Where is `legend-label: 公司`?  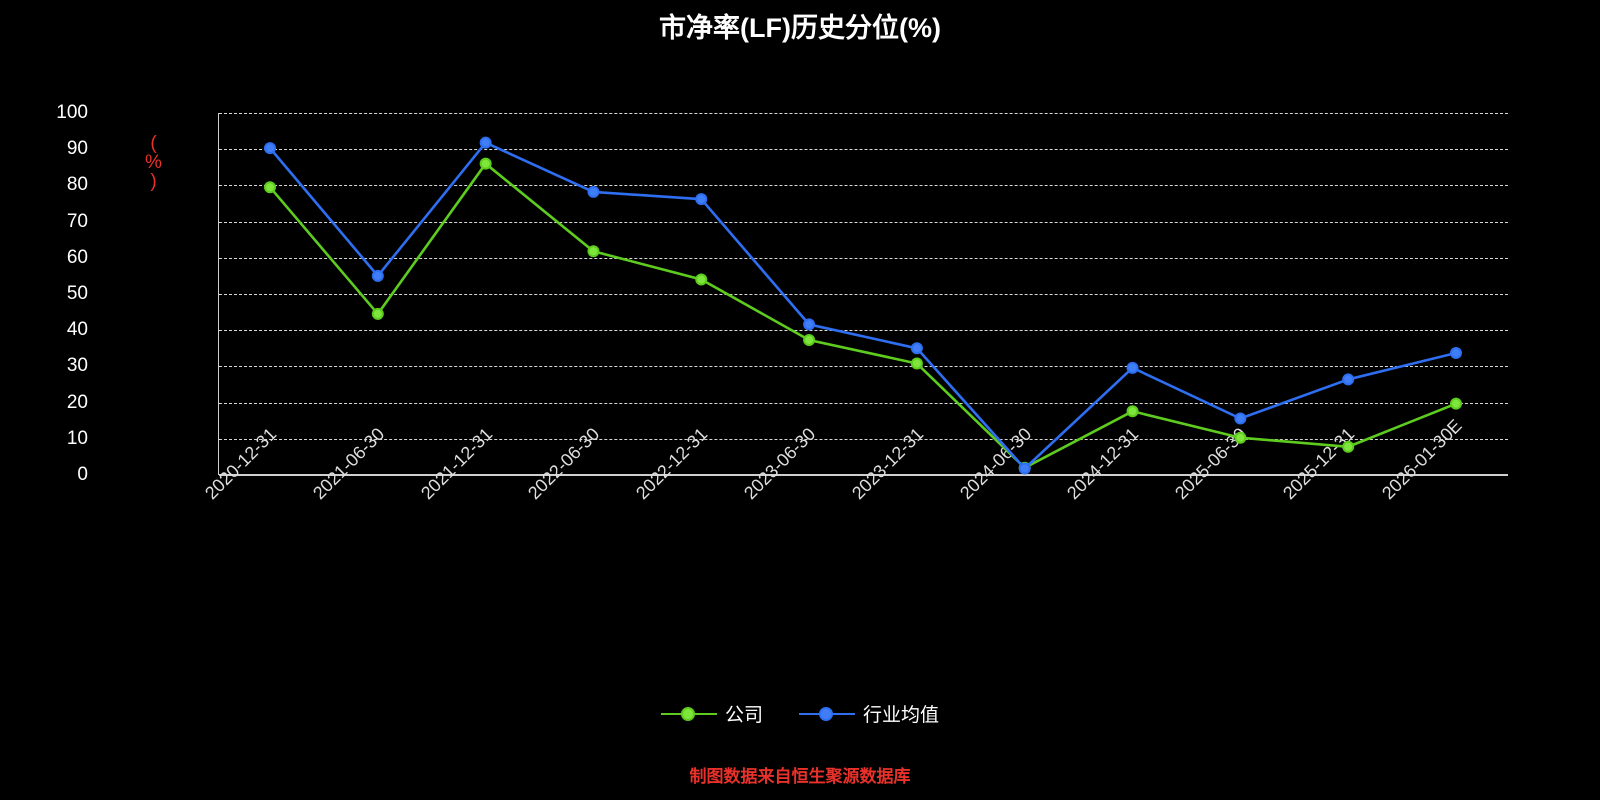 legend-label: 公司 is located at coordinates (743, 715).